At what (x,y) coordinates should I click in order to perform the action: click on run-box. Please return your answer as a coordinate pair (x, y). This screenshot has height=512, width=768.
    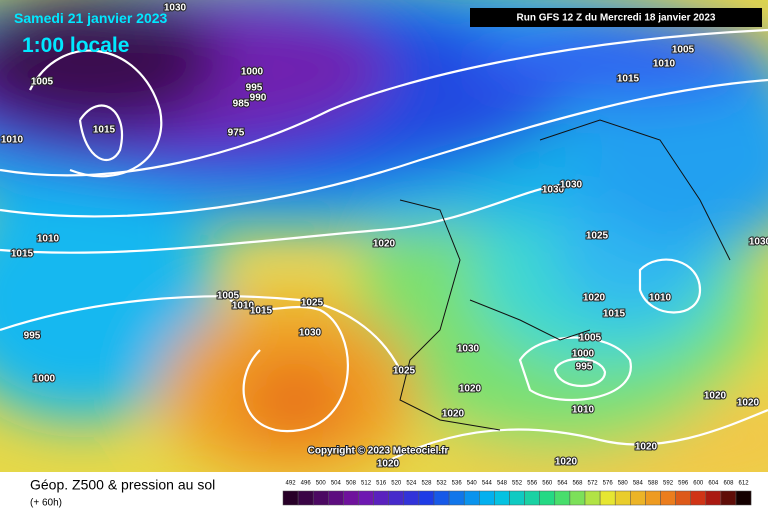
    Looking at the image, I should click on (616, 17).